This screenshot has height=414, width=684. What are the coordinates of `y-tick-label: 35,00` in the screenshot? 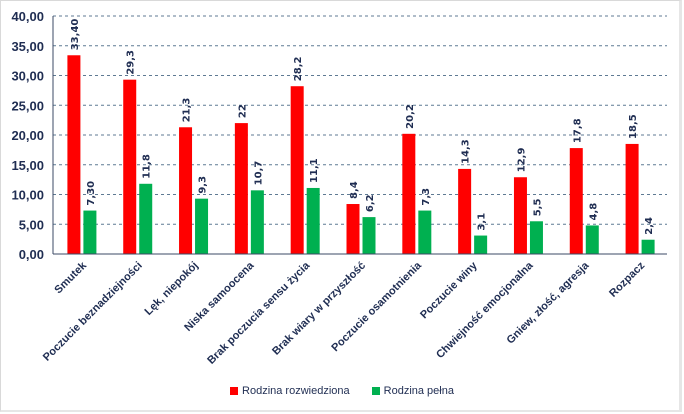 It's located at (27, 46).